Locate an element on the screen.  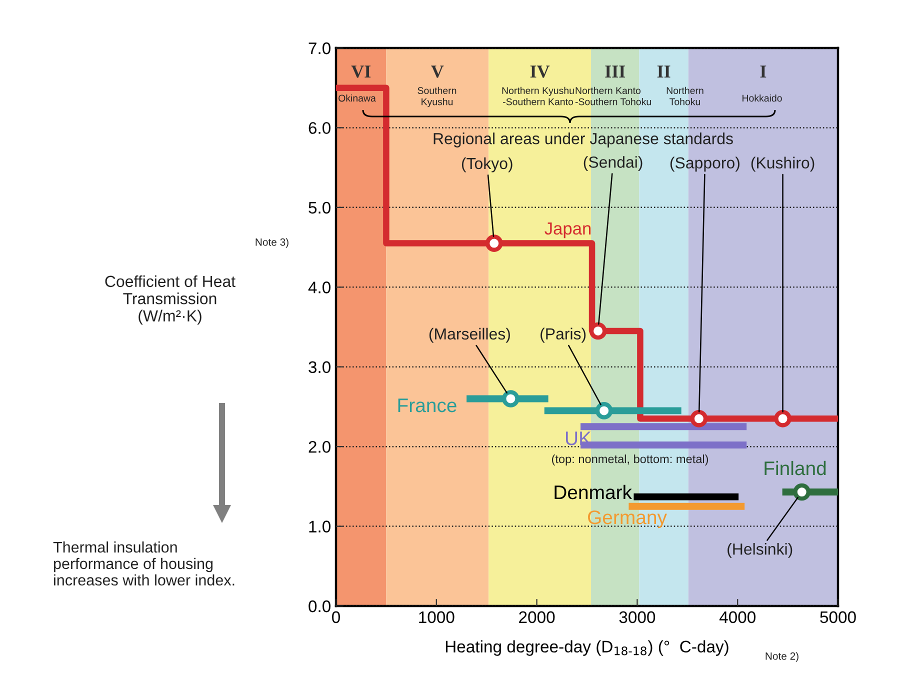
text: Thermal insulation performance of housing increases with lower index. is located at coordinates (143, 563).